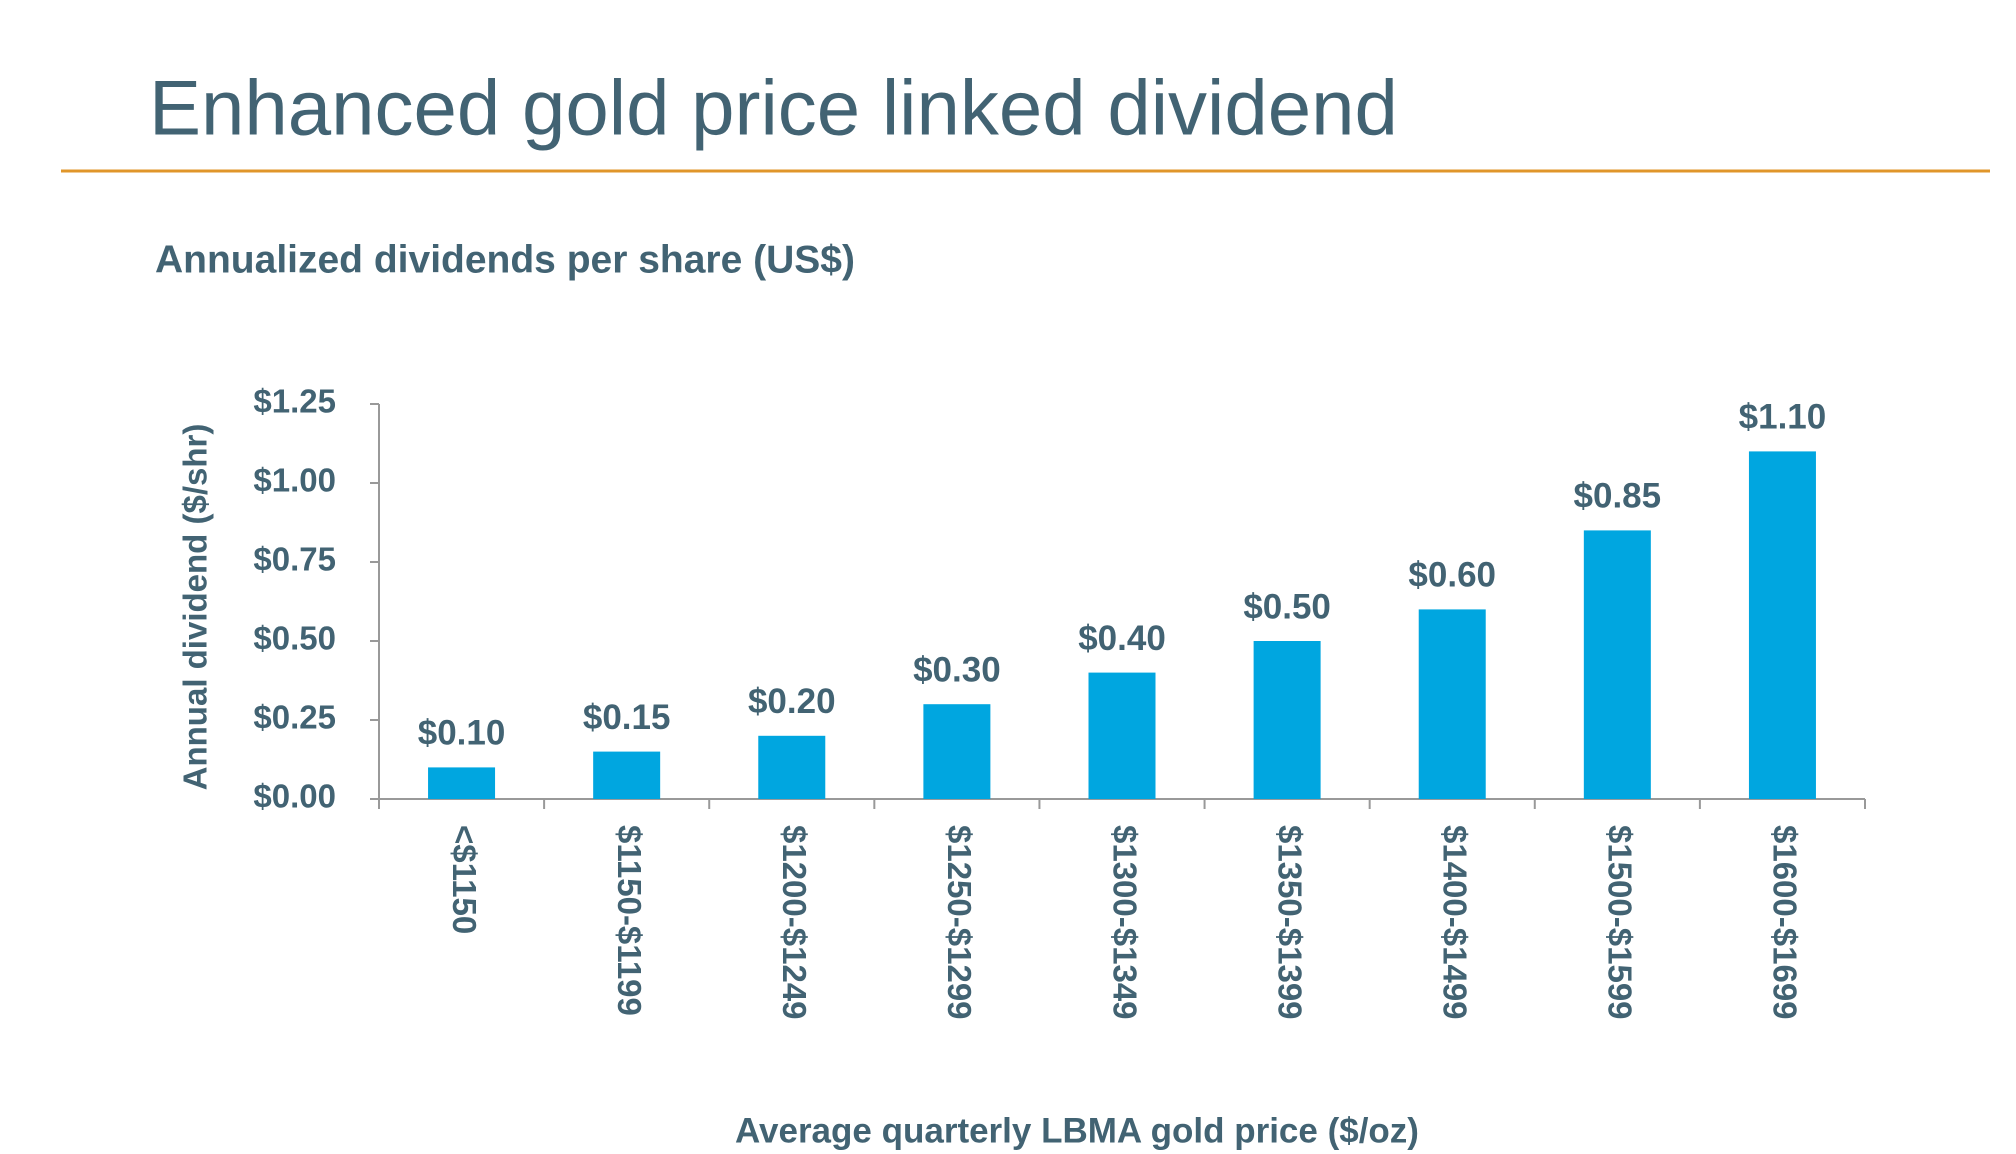  What do you see at coordinates (1455, 922) in the screenshot?
I see `x-tick-label: $1400-$1499` at bounding box center [1455, 922].